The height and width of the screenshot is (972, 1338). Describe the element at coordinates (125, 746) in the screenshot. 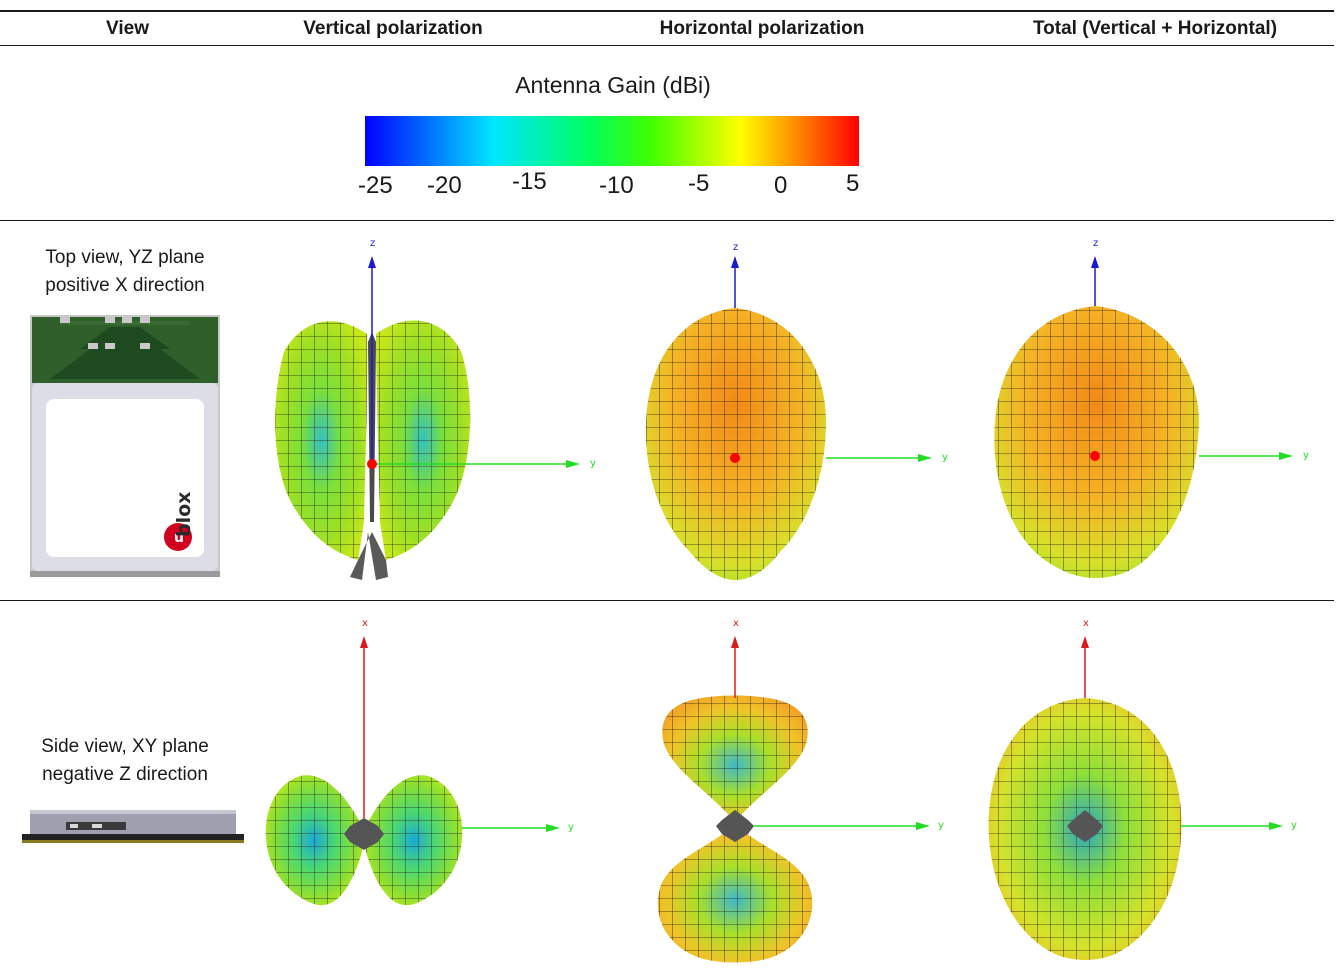

I see `row2-label-line1: Side view, XY plane` at that location.